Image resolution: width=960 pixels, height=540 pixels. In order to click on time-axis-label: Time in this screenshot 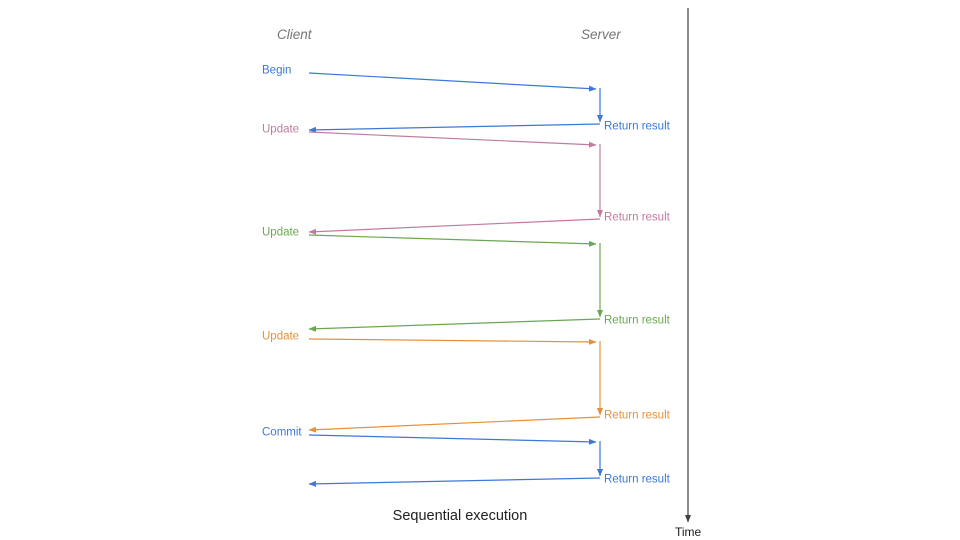, I will do `click(688, 532)`.